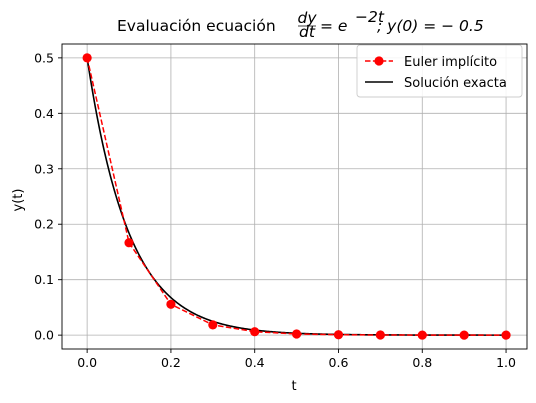 This screenshot has height=403, width=536. What do you see at coordinates (44, 113) in the screenshot?
I see `y-tick-label: 0.4` at bounding box center [44, 113].